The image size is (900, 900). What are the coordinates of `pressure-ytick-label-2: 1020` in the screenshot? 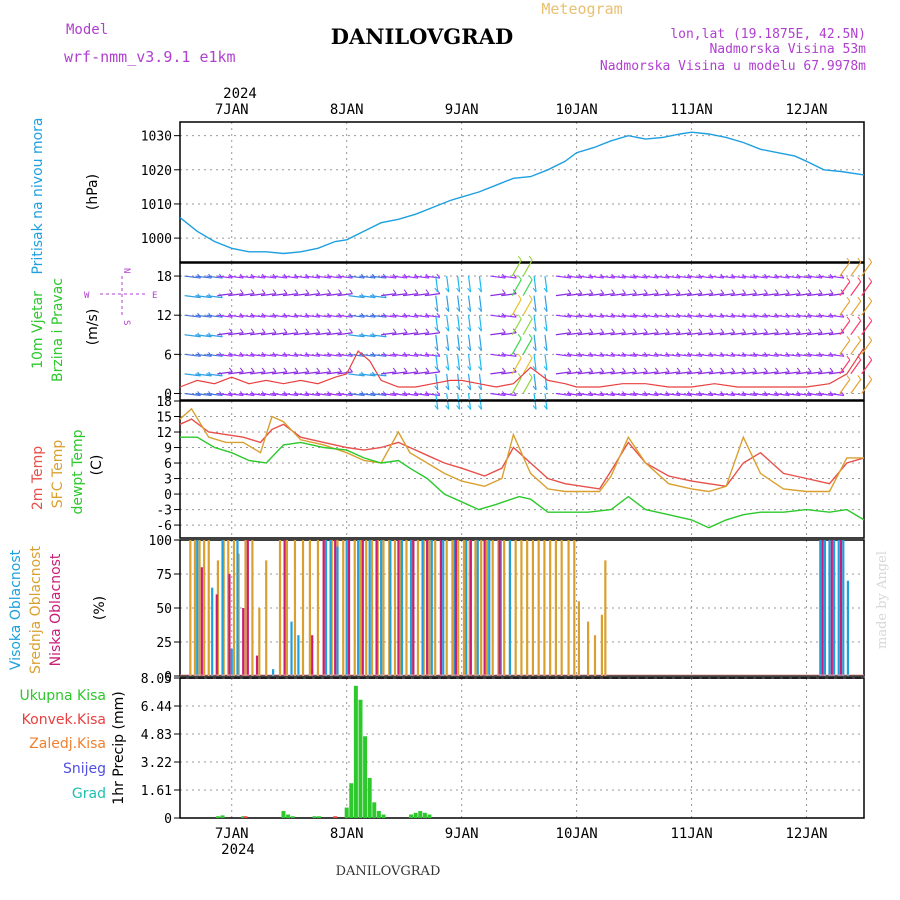 It's located at (156, 171).